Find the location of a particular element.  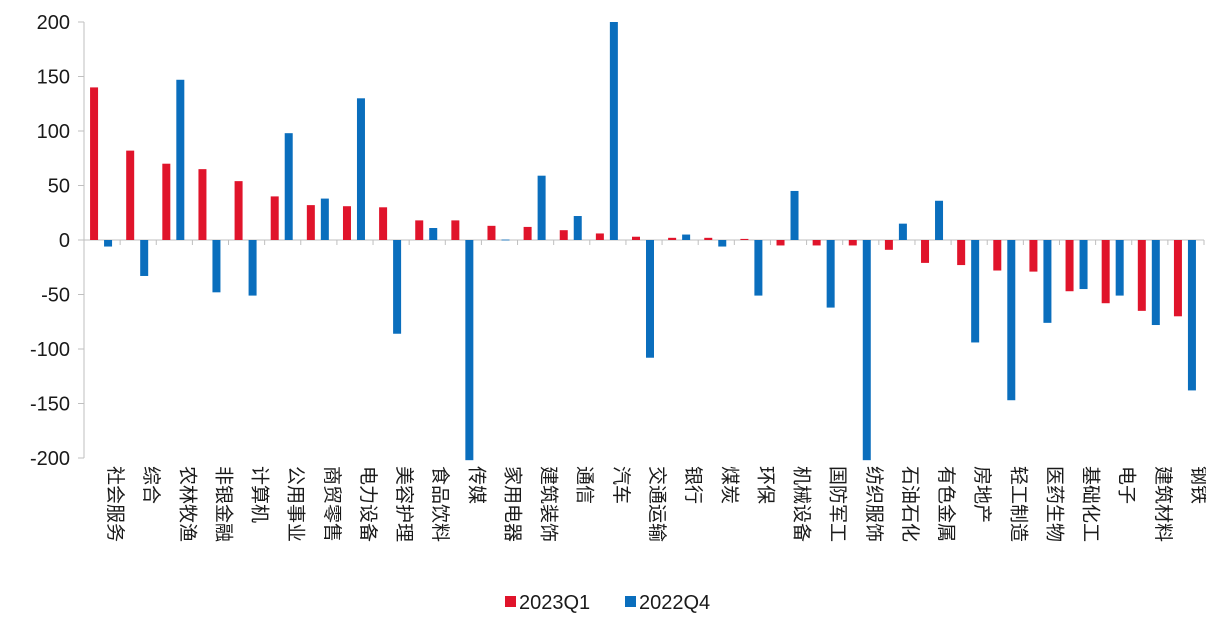

category-label: 电力设备 is located at coordinates (368, 504).